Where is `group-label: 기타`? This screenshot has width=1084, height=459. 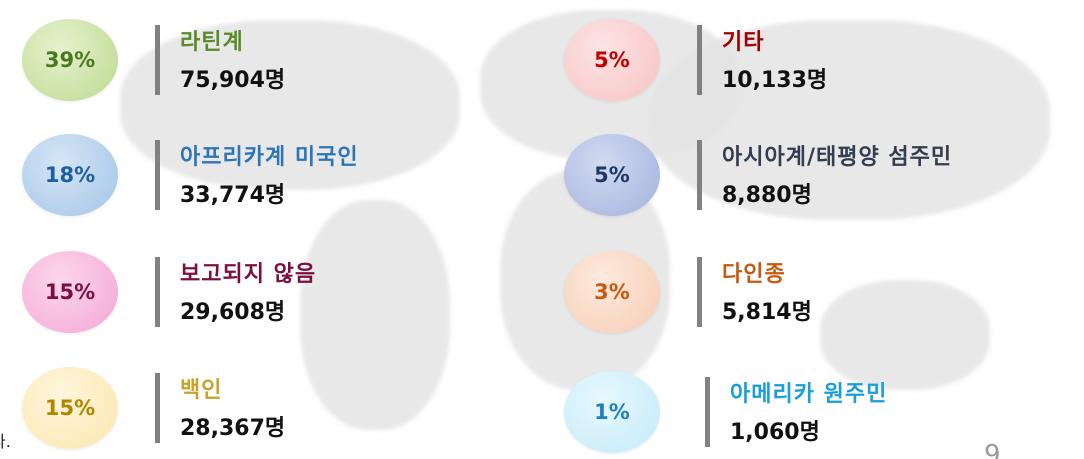 group-label: 기타 is located at coordinates (743, 42).